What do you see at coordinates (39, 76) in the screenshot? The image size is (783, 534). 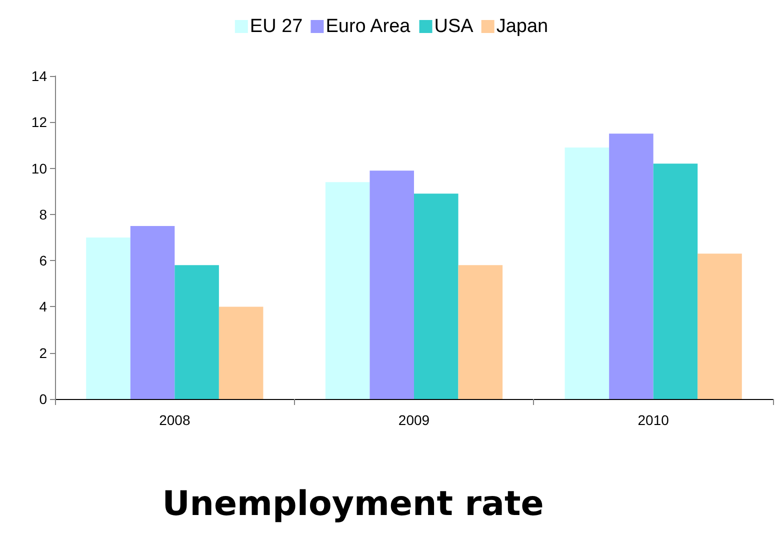 I see `y-tick-label: 14` at bounding box center [39, 76].